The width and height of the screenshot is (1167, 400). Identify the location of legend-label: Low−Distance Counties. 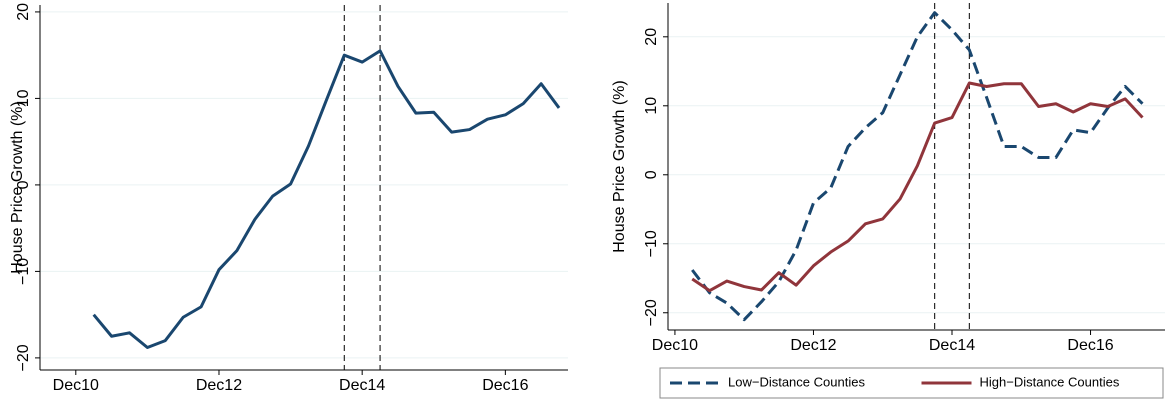
(796, 381).